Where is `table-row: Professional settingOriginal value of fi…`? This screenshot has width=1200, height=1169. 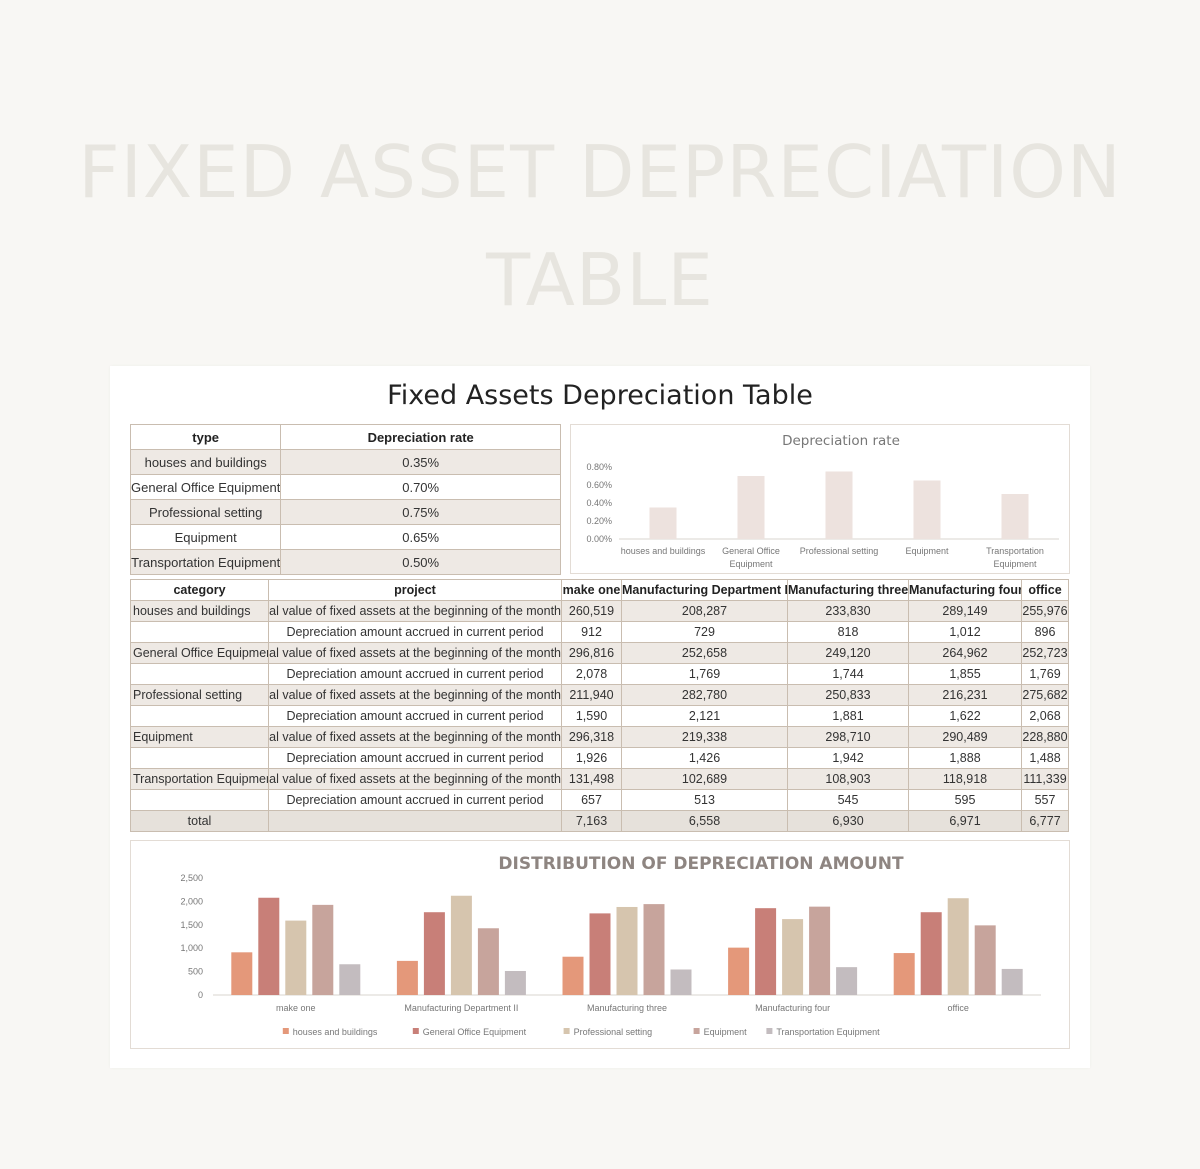
table-row: Professional settingOriginal value of fi… is located at coordinates (599, 695).